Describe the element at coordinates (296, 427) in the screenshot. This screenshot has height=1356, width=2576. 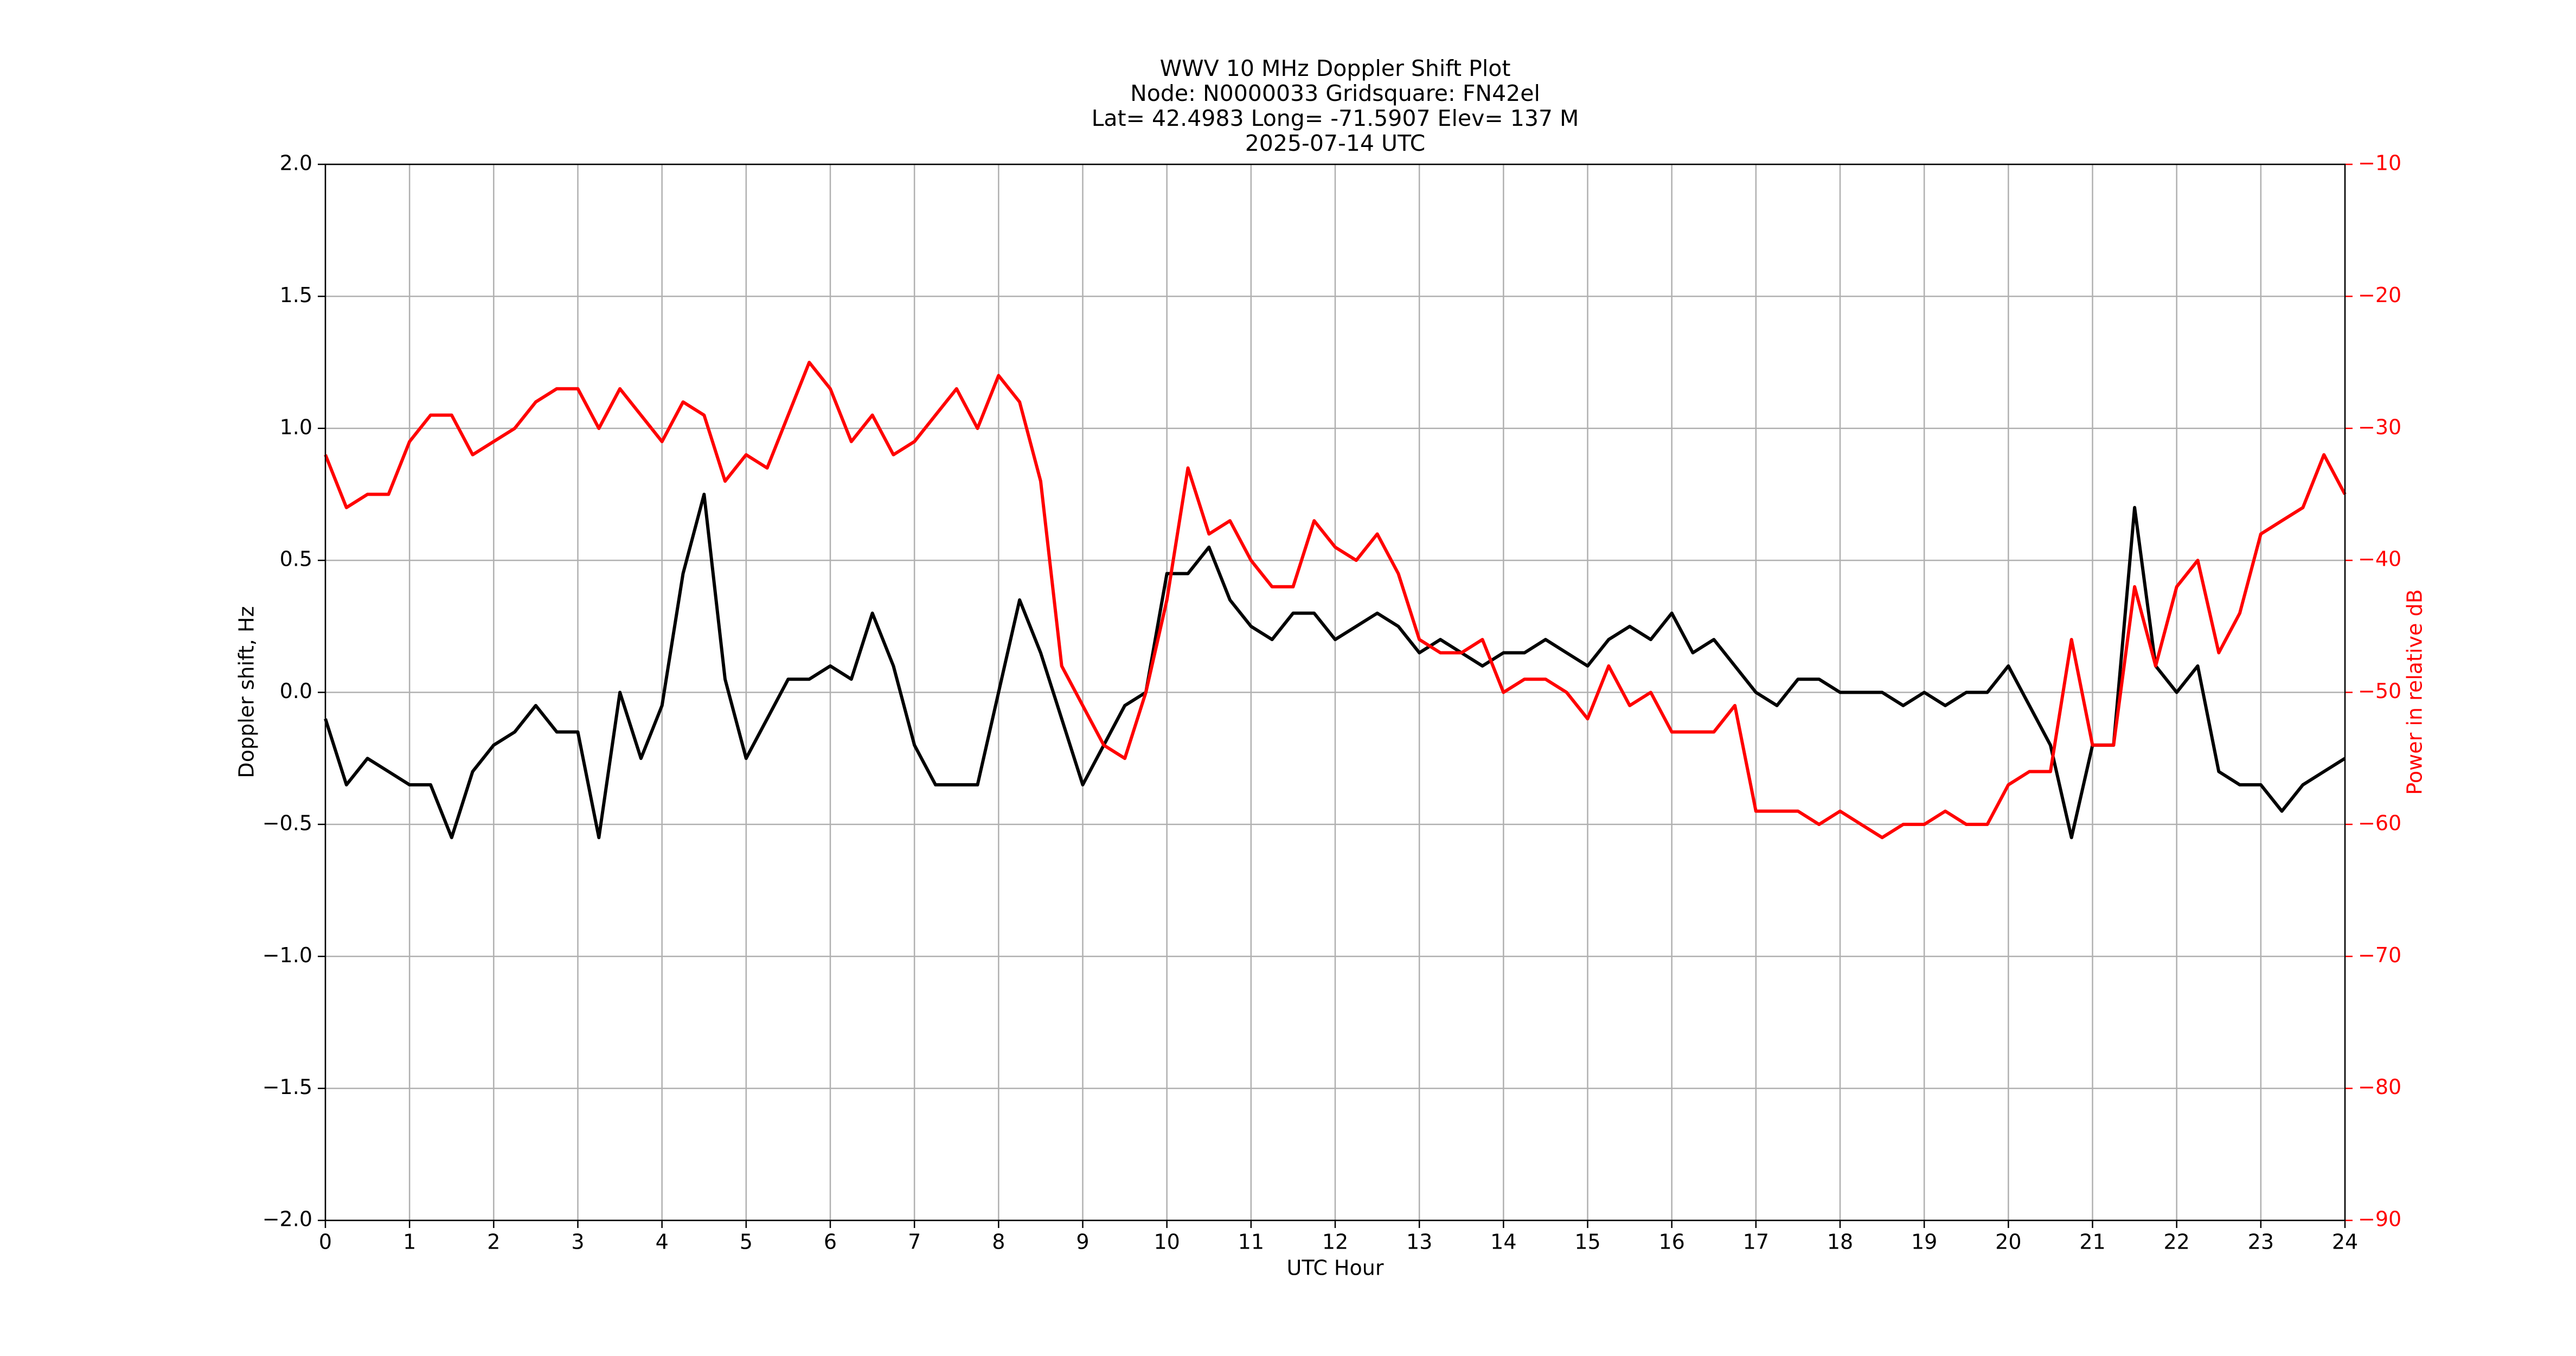
I see `y-tick-label: 1.0` at that location.